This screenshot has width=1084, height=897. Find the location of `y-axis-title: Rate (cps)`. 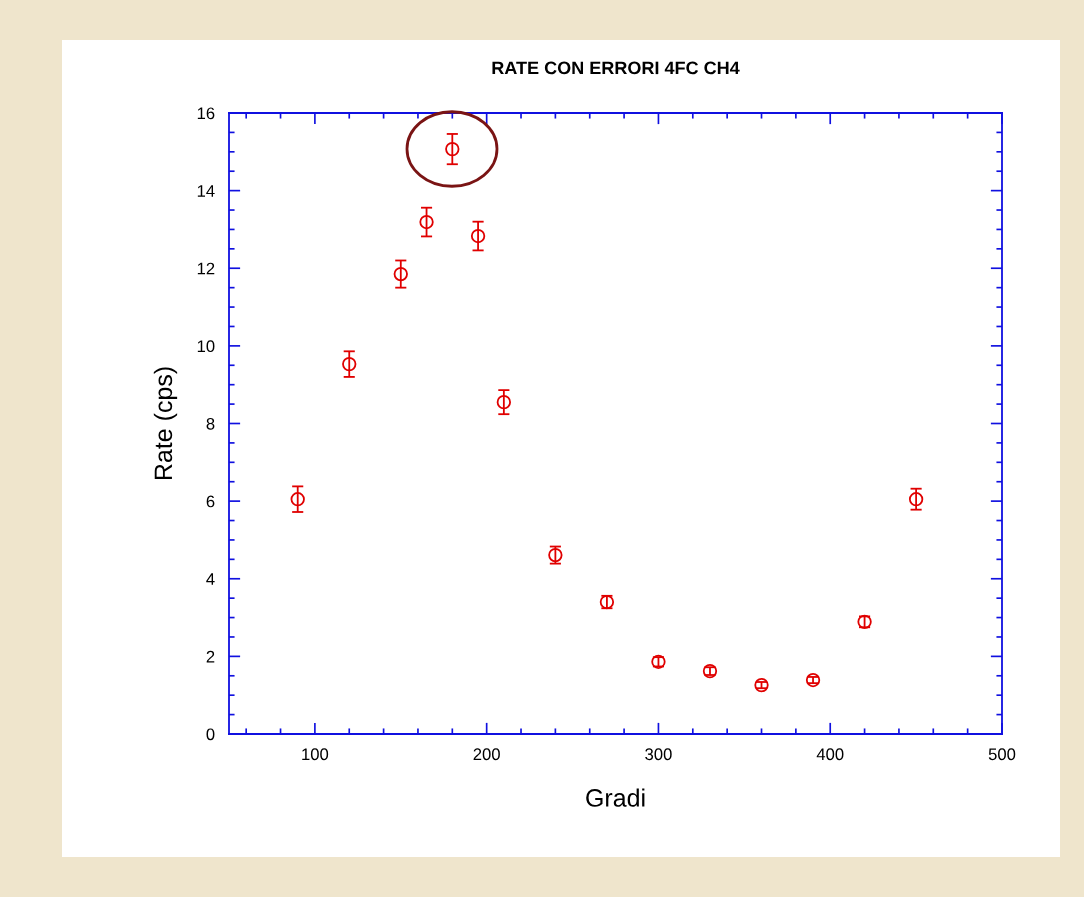

y-axis-title: Rate (cps) is located at coordinates (165, 423).